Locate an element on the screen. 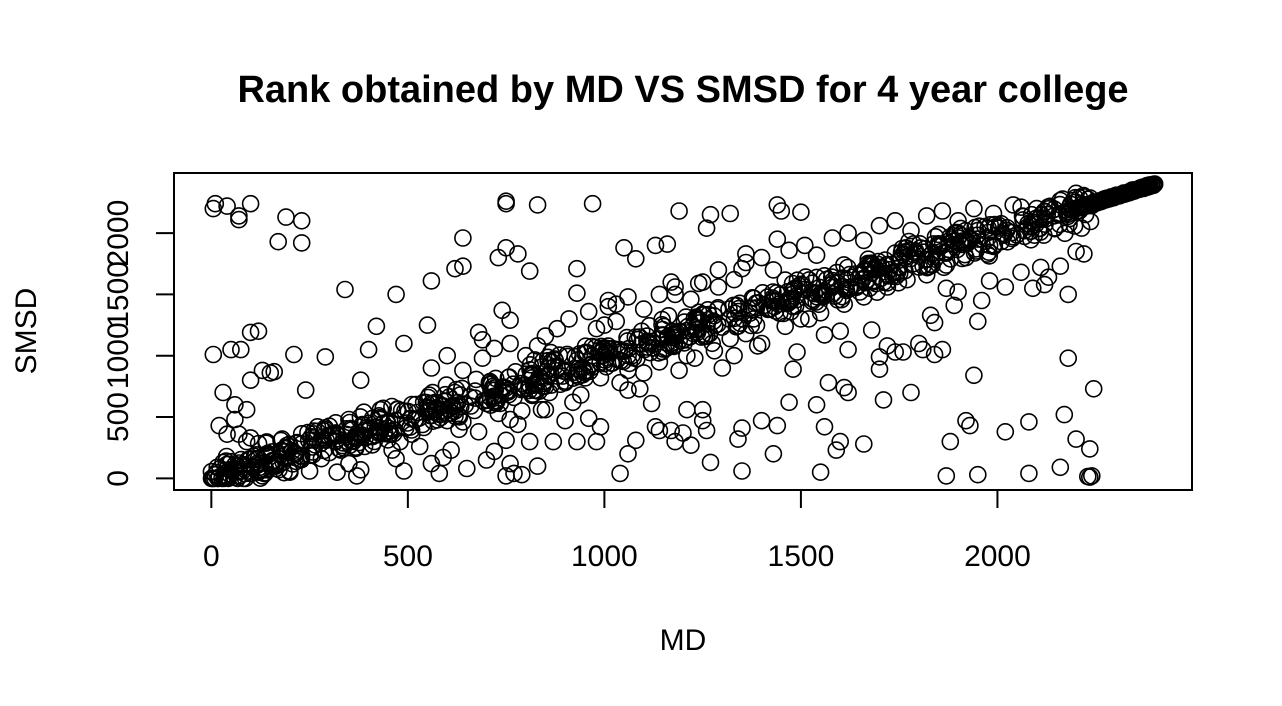 This screenshot has height=706, width=1282. y-tick-label: 1000 is located at coordinates (118, 355).